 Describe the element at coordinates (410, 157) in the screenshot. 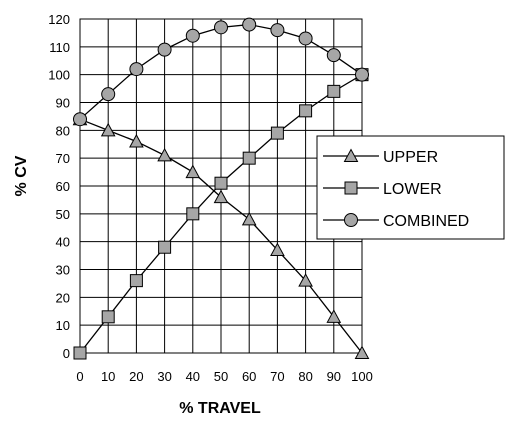

I see `legend-label-upper: UPPER` at that location.